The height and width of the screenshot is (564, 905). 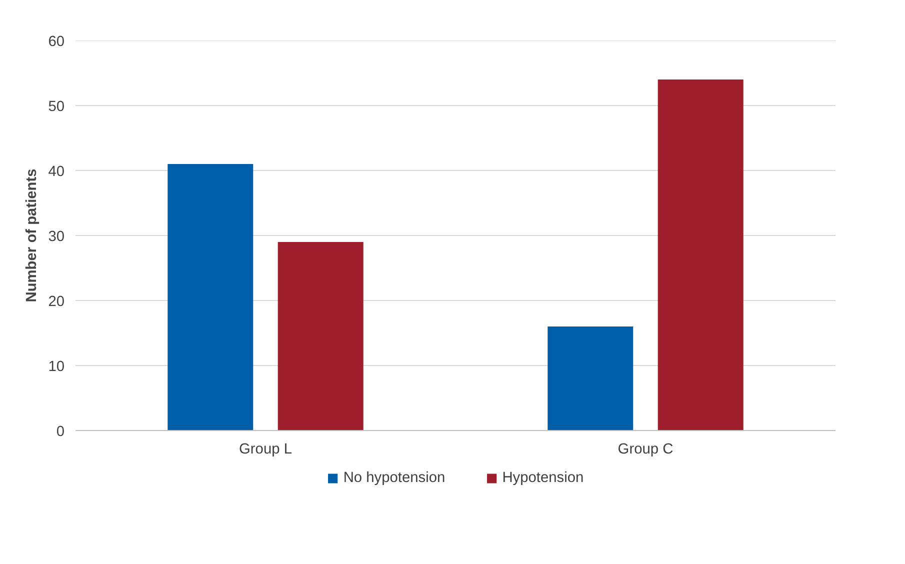 I want to click on x-tick-label: Group L, so click(x=265, y=450).